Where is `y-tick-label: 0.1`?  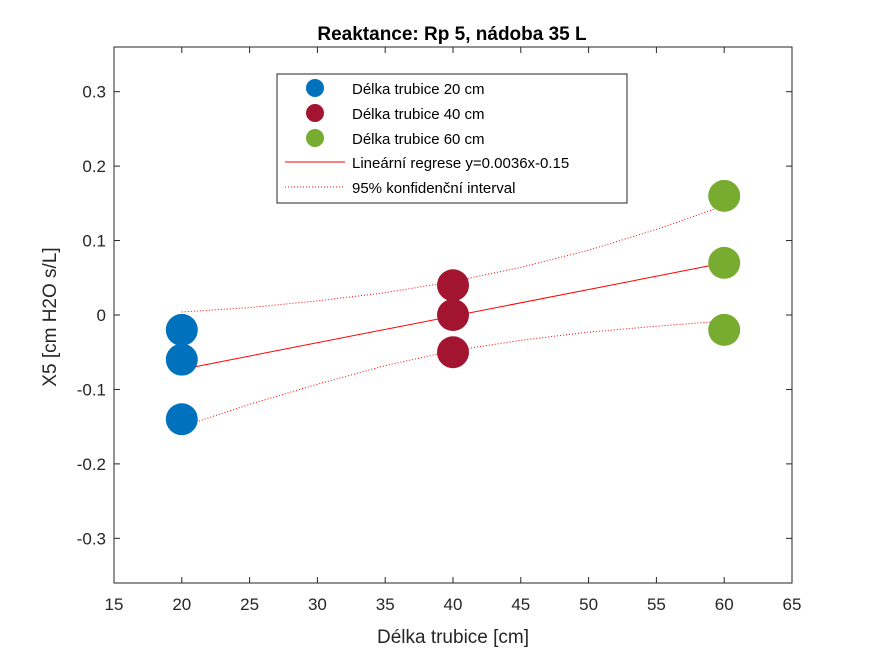
y-tick-label: 0.1 is located at coordinates (94, 241).